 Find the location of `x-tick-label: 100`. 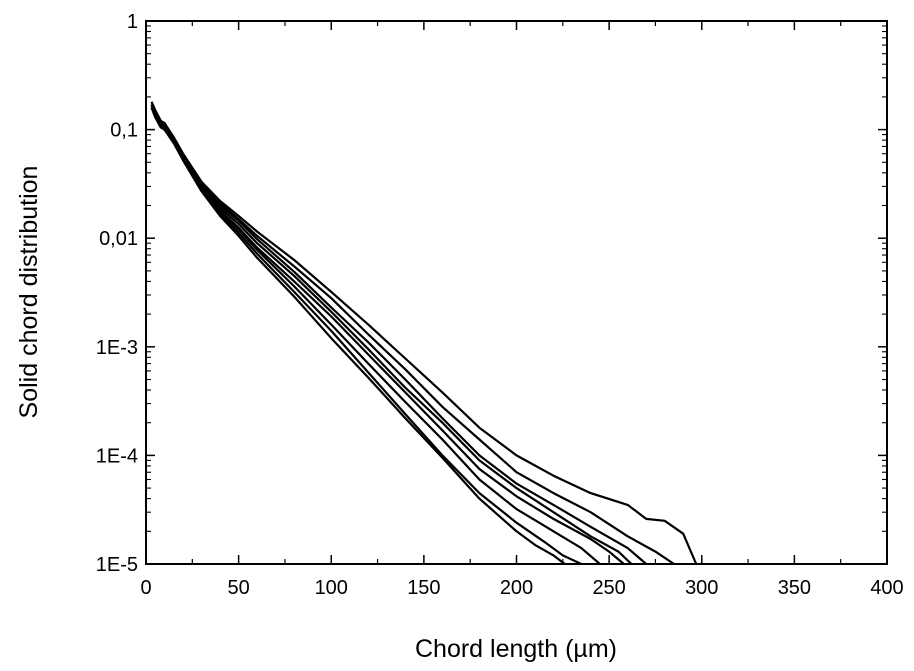

x-tick-label: 100 is located at coordinates (331, 588).